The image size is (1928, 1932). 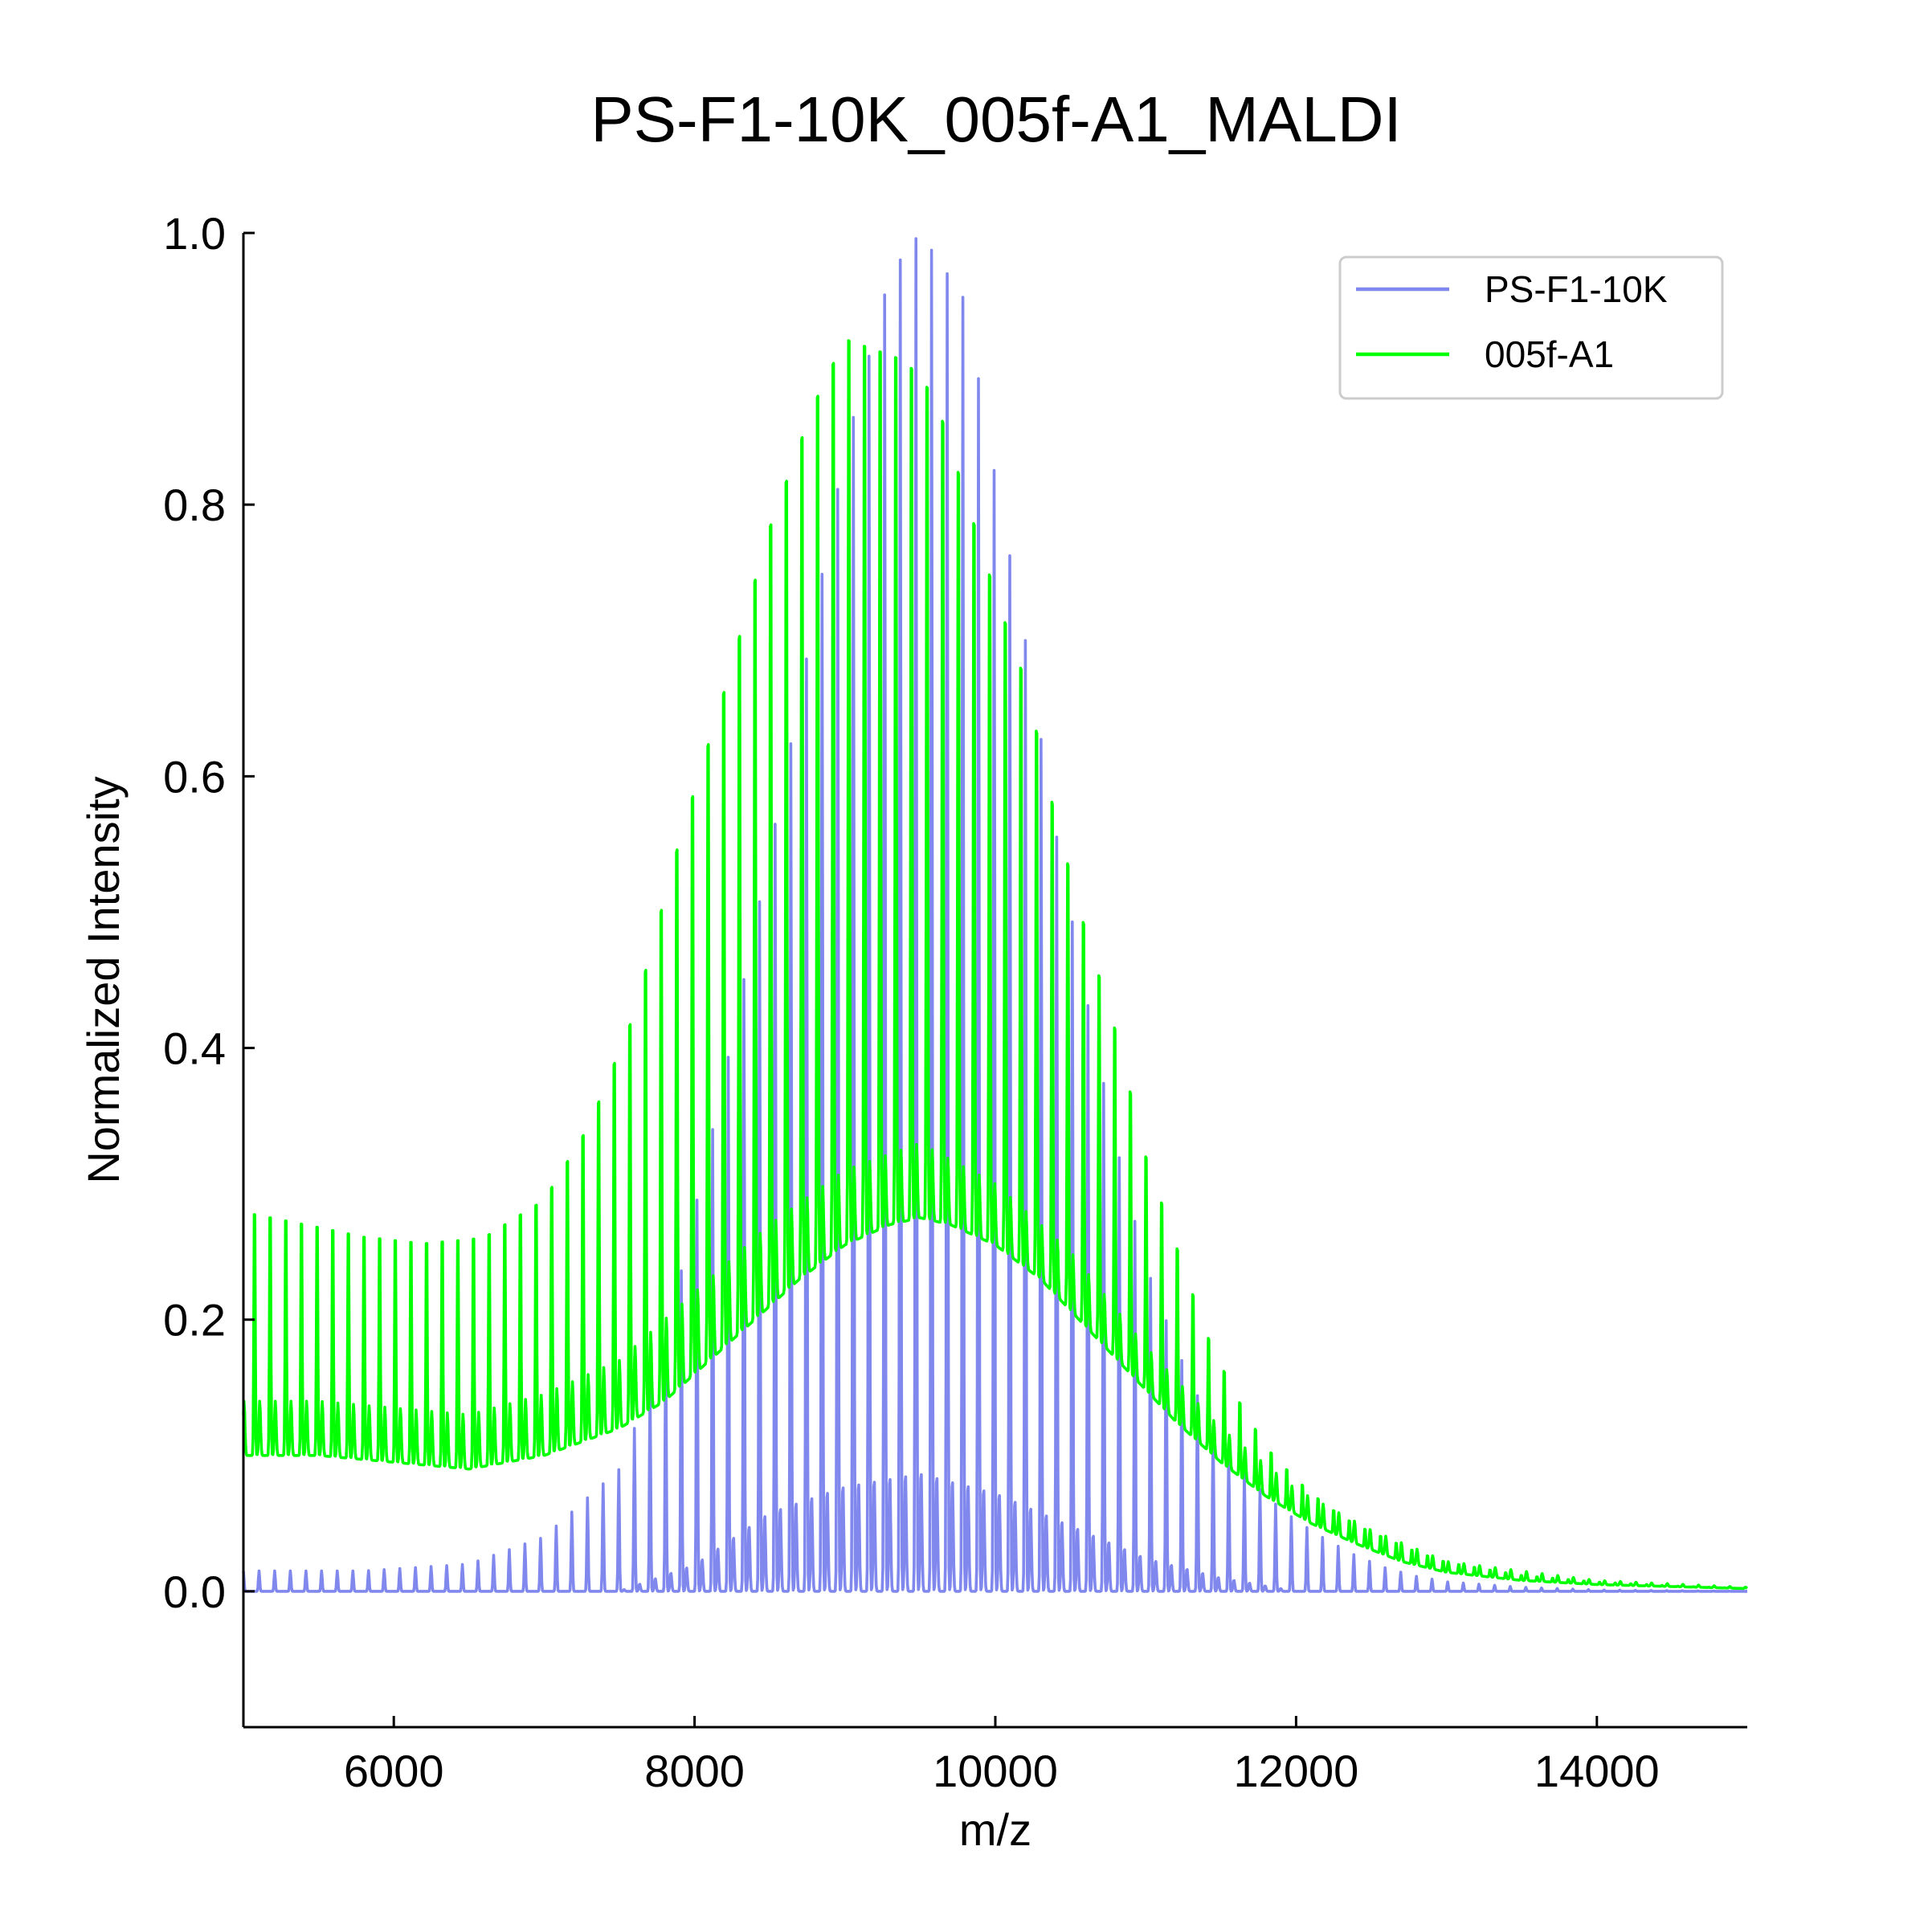 What do you see at coordinates (194, 234) in the screenshot?
I see `y-tick-label: 1.0` at bounding box center [194, 234].